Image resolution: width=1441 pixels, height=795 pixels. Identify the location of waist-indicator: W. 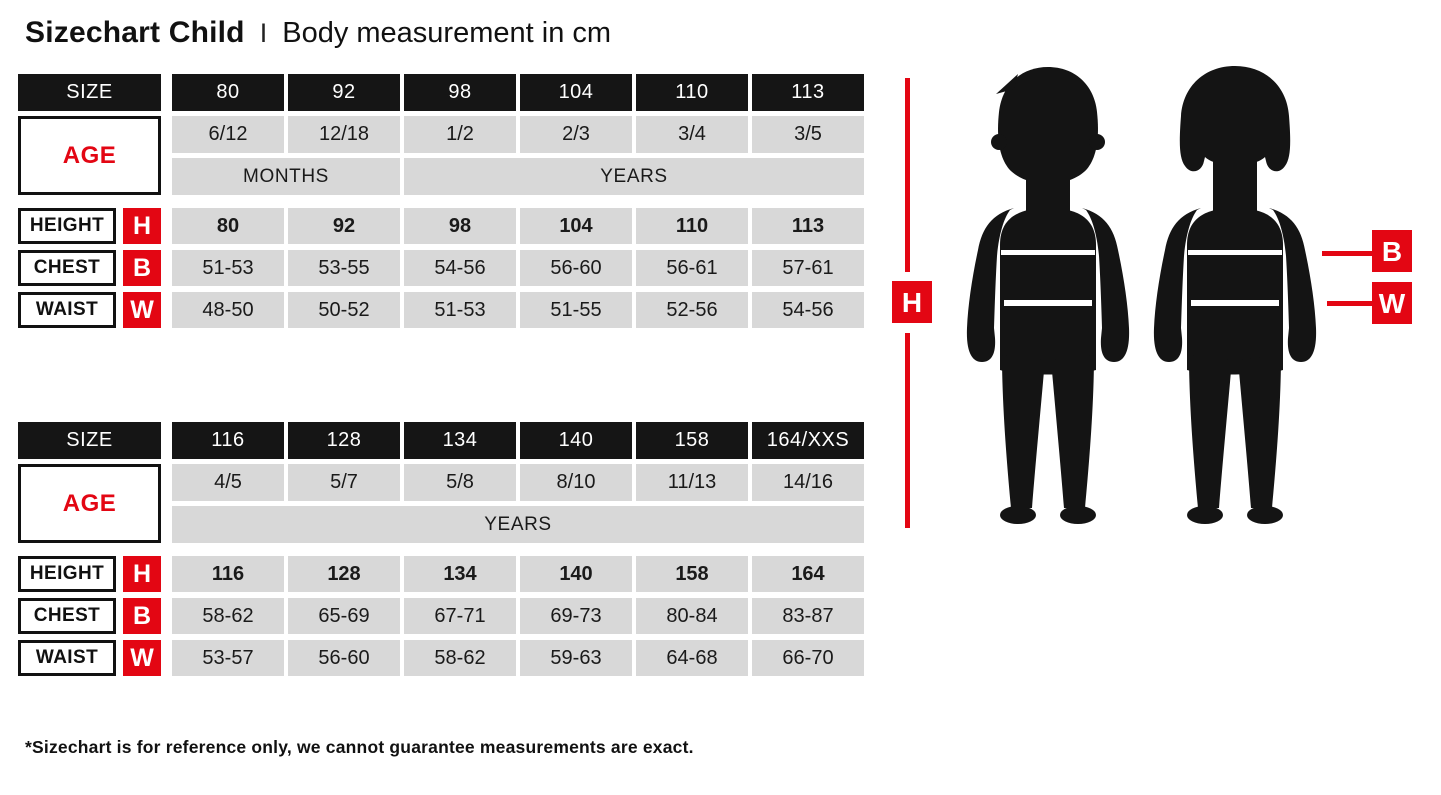
(1369, 303).